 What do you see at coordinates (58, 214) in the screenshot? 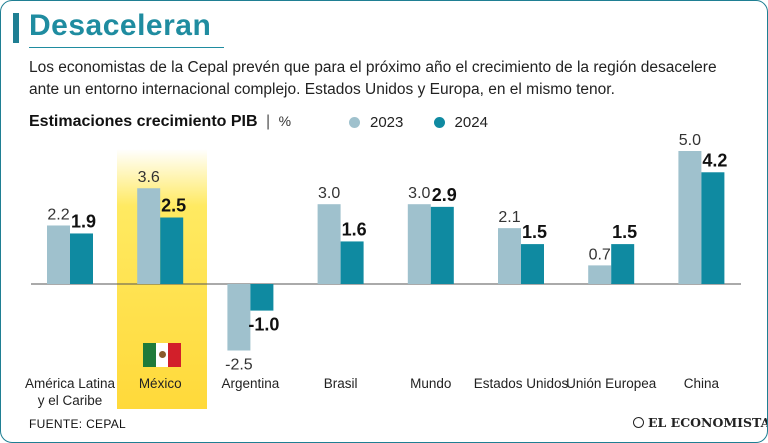
I see `value-label-2023-america-latina-y-el-caribe: 2.2` at bounding box center [58, 214].